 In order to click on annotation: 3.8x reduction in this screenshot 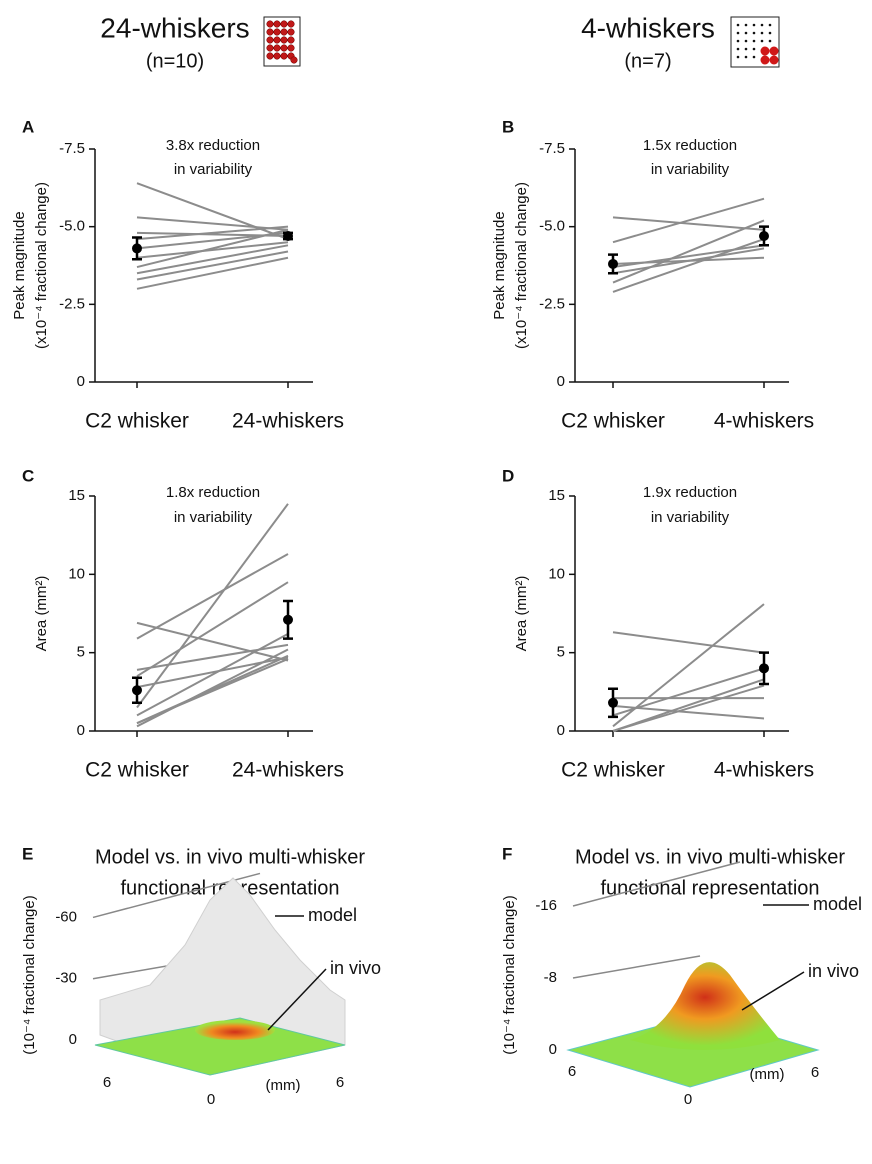, I will do `click(213, 145)`.